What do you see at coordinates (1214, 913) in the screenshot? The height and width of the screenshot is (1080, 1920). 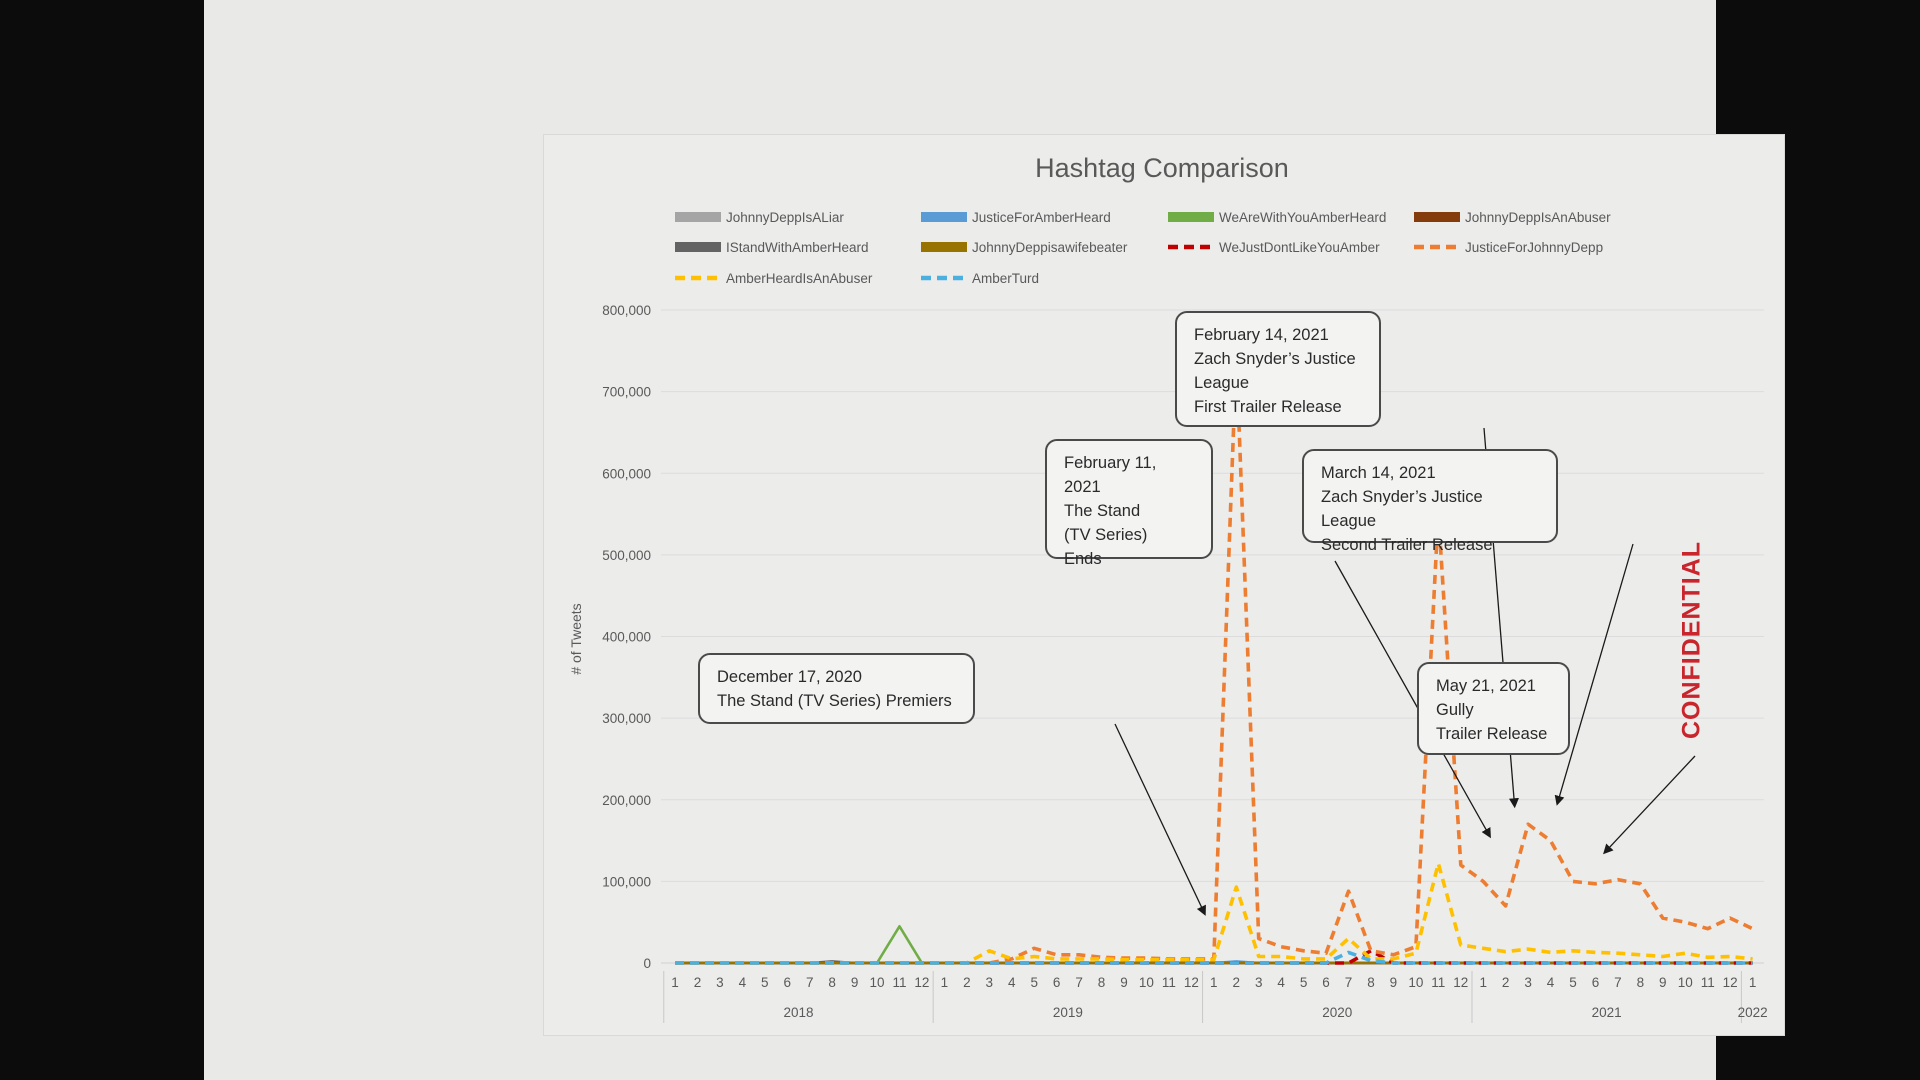 I see `series-line-amberheardisanabuser` at bounding box center [1214, 913].